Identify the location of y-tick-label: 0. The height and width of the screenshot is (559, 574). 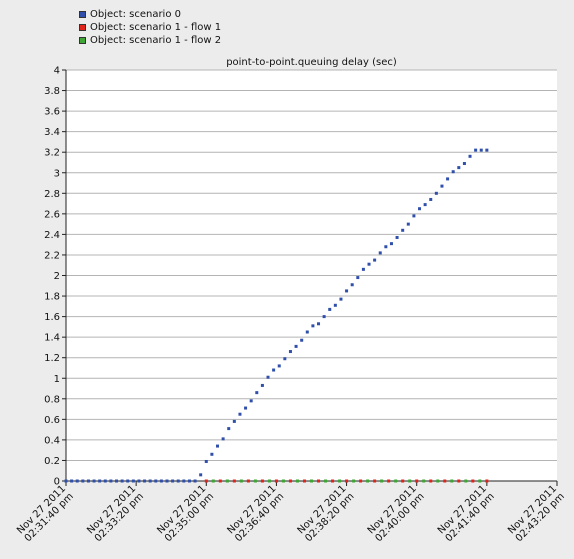
(57, 482).